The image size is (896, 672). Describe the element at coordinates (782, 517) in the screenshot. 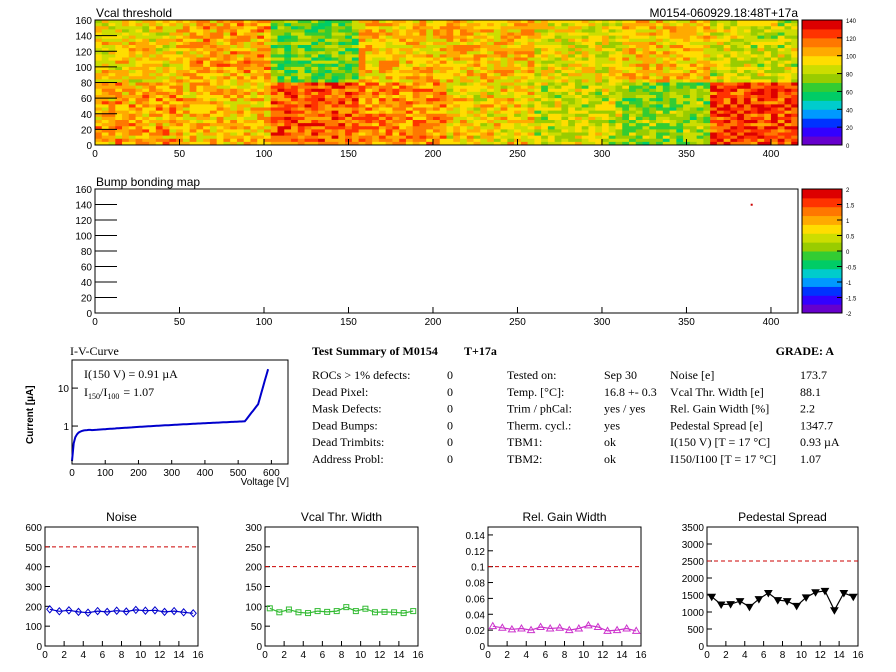

I see `chart-title: Pedestal Spread` at that location.